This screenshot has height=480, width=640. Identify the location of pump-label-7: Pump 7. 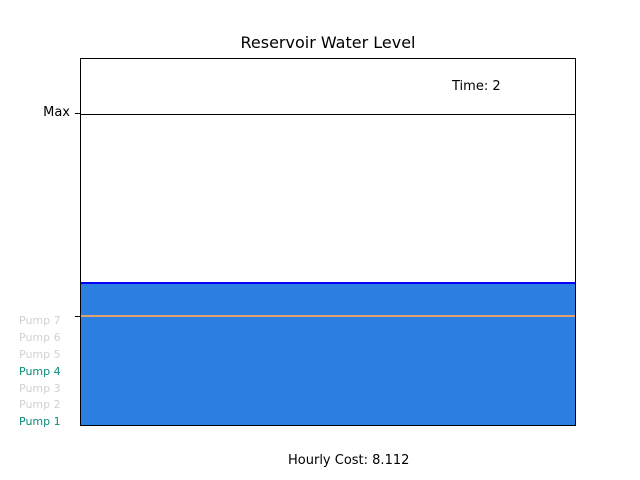
(40, 320).